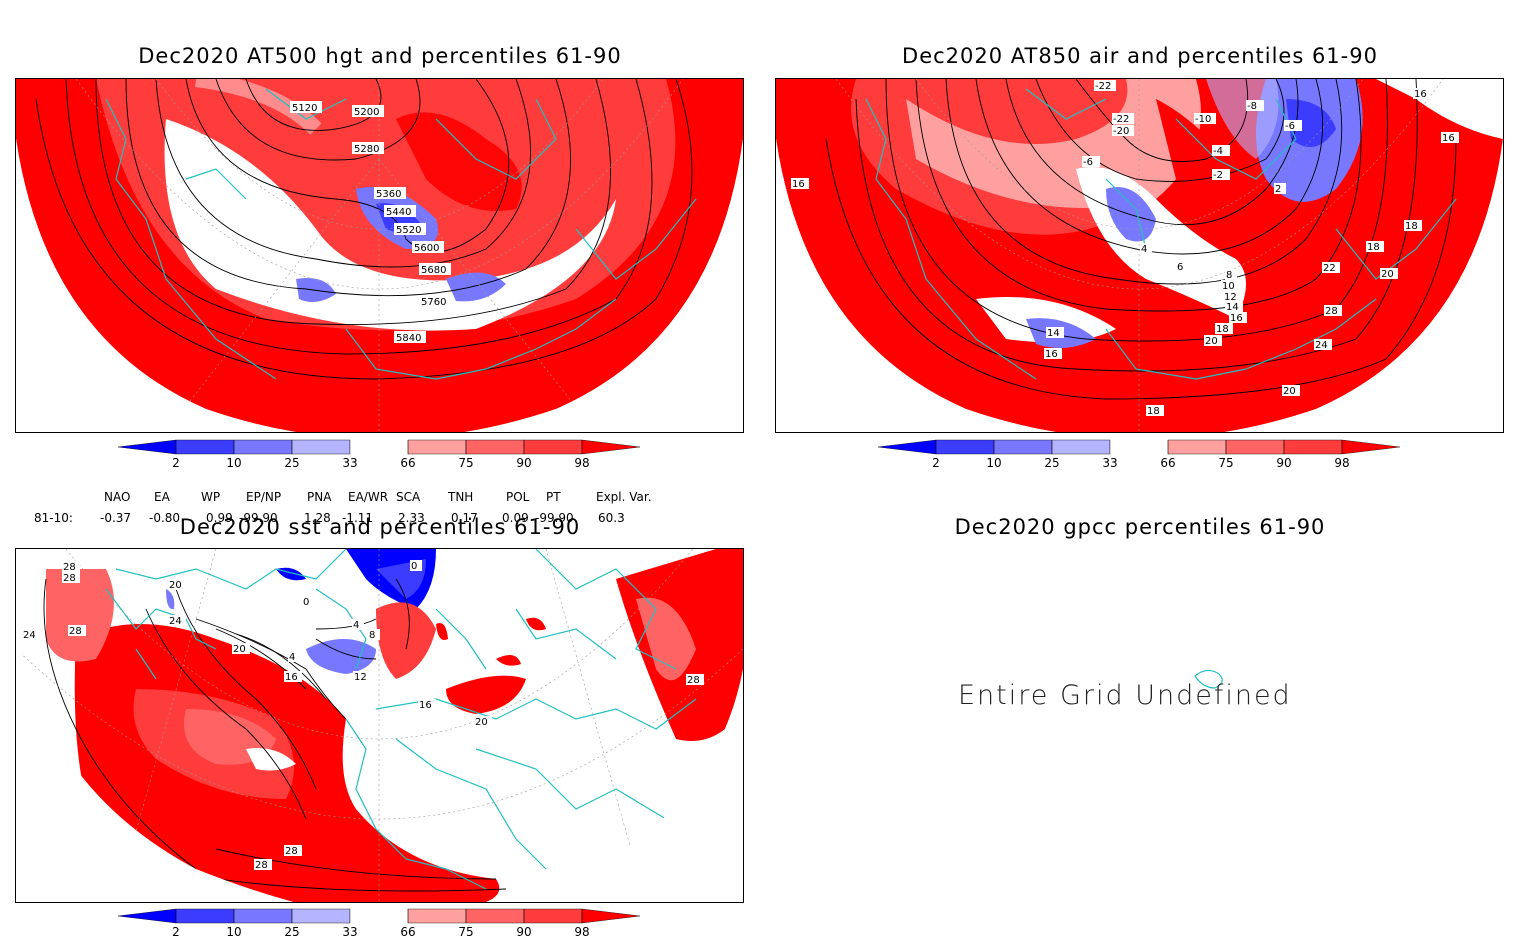 This screenshot has width=1520, height=944. I want to click on contour-label: 5200, so click(366, 112).